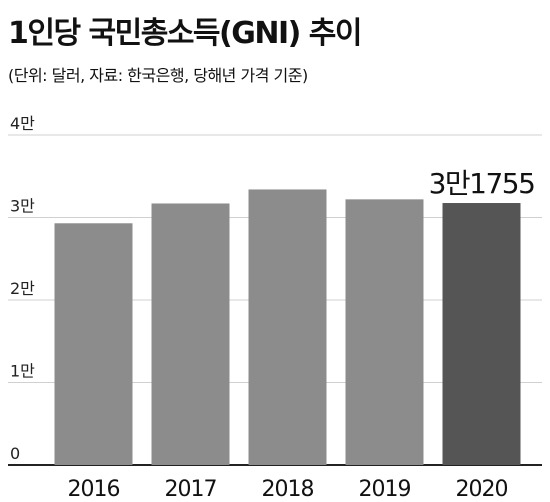 The width and height of the screenshot is (550, 502). What do you see at coordinates (22, 123) in the screenshot?
I see `y-tick-label: 4만` at bounding box center [22, 123].